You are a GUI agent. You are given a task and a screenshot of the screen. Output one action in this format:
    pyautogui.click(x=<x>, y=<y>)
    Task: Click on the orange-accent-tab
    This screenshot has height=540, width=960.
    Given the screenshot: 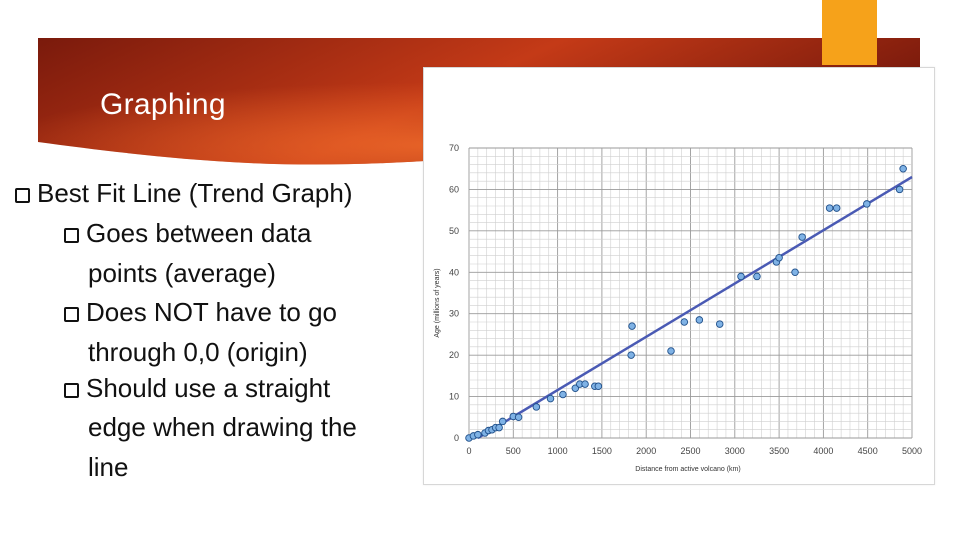 What is the action you would take?
    pyautogui.click(x=849, y=32)
    